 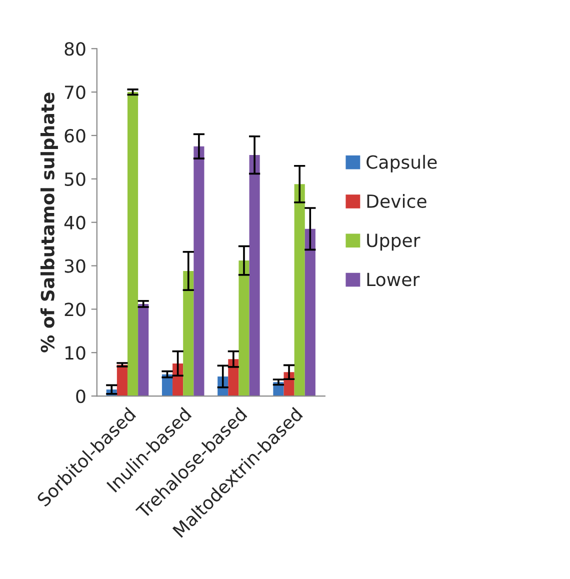 What do you see at coordinates (396, 201) in the screenshot?
I see `legend-label: Device` at bounding box center [396, 201].